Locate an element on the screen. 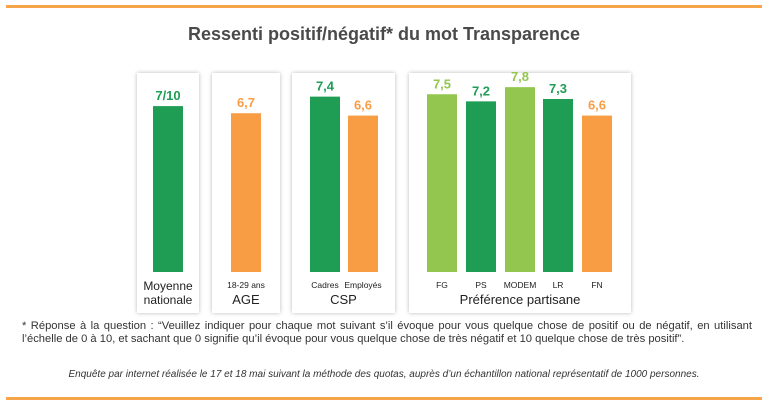  bar-lr is located at coordinates (558, 185).